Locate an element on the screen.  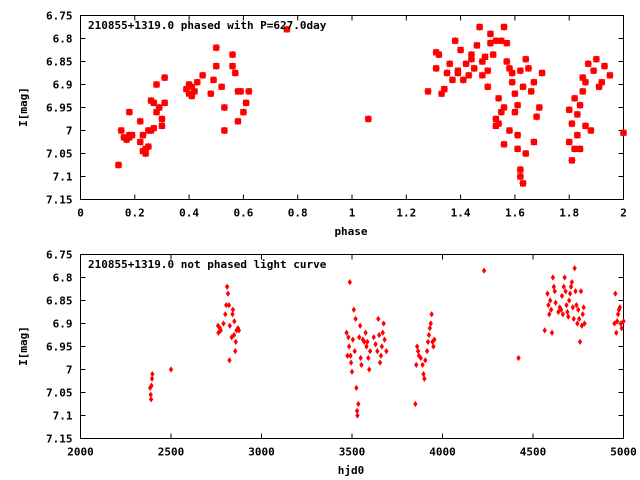
x-tick-label: 5000 is located at coordinates (623, 452).